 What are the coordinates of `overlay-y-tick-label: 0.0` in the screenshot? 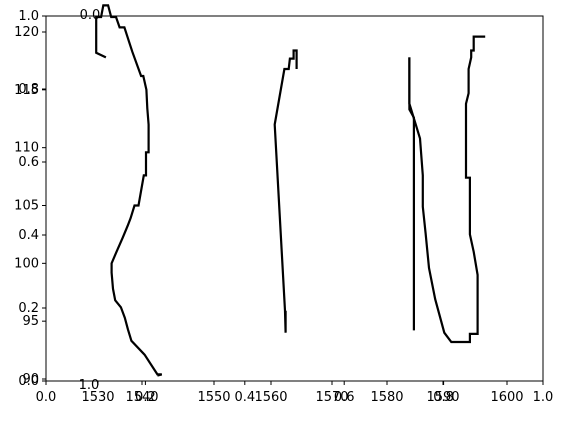 It's located at (28, 381).